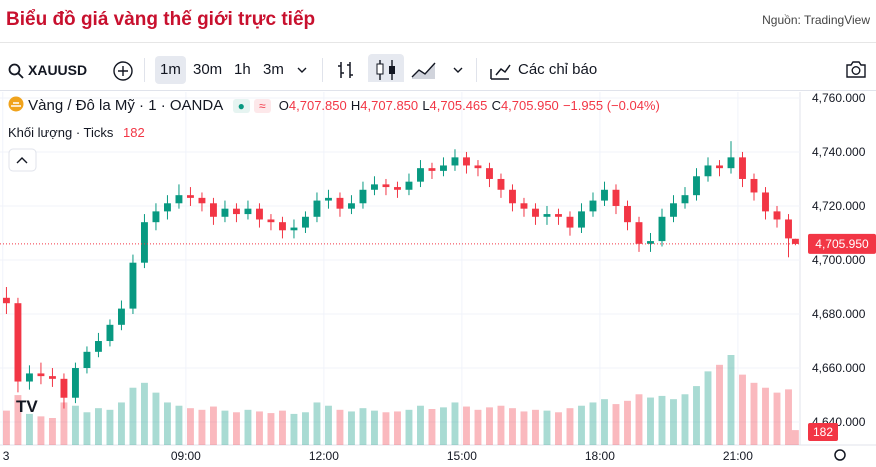 The image size is (876, 467). I want to click on settings-icon, so click(840, 455).